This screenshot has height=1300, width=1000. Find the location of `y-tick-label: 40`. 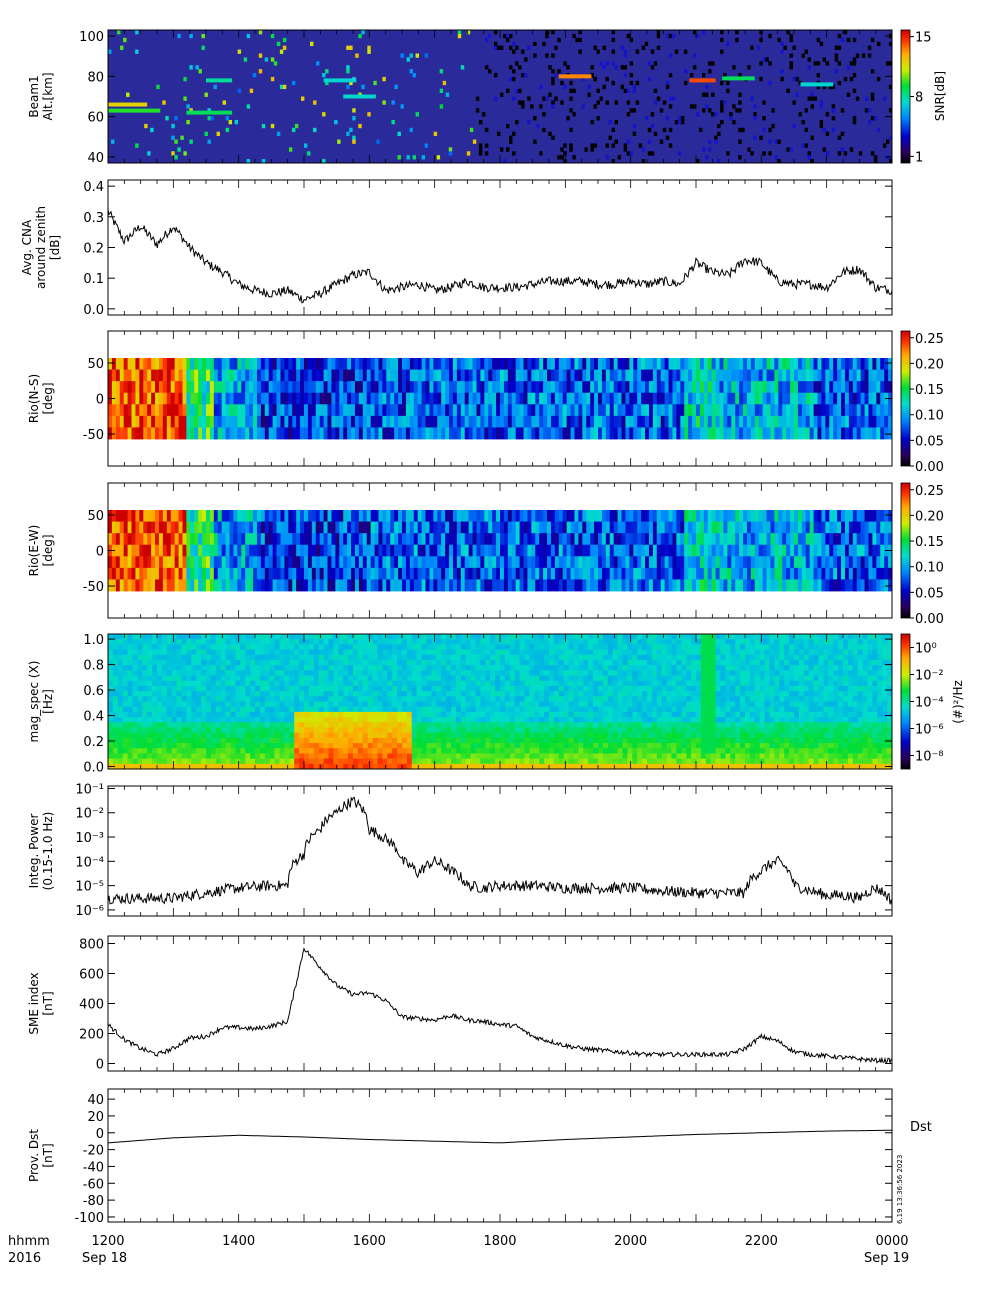

y-tick-label: 40 is located at coordinates (95, 158).